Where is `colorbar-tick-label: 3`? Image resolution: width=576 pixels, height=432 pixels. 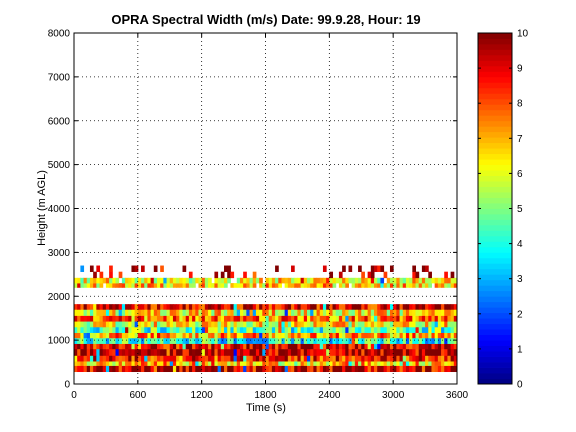
colorbar-tick-label: 3 is located at coordinates (520, 279).